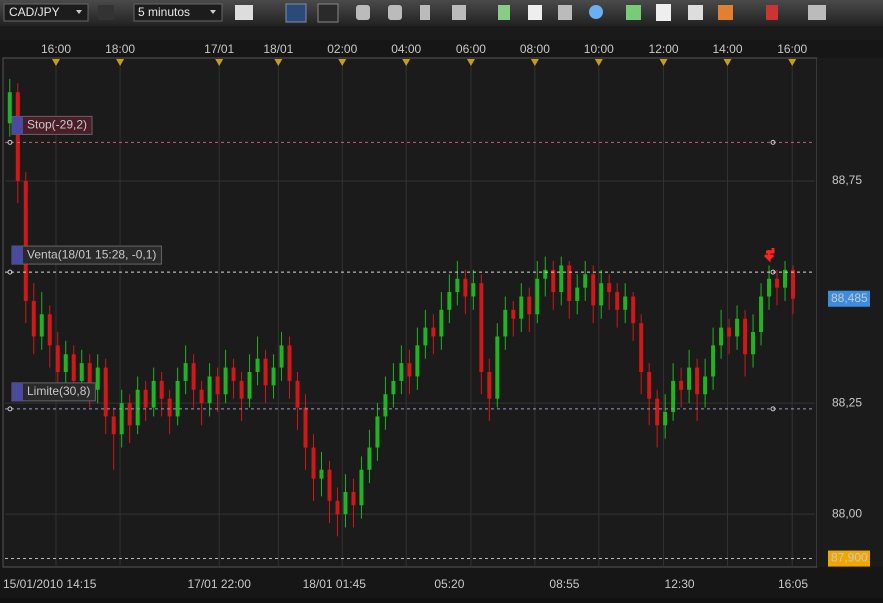 The width and height of the screenshot is (883, 603). I want to click on price-axis-panel, so click(850, 312).